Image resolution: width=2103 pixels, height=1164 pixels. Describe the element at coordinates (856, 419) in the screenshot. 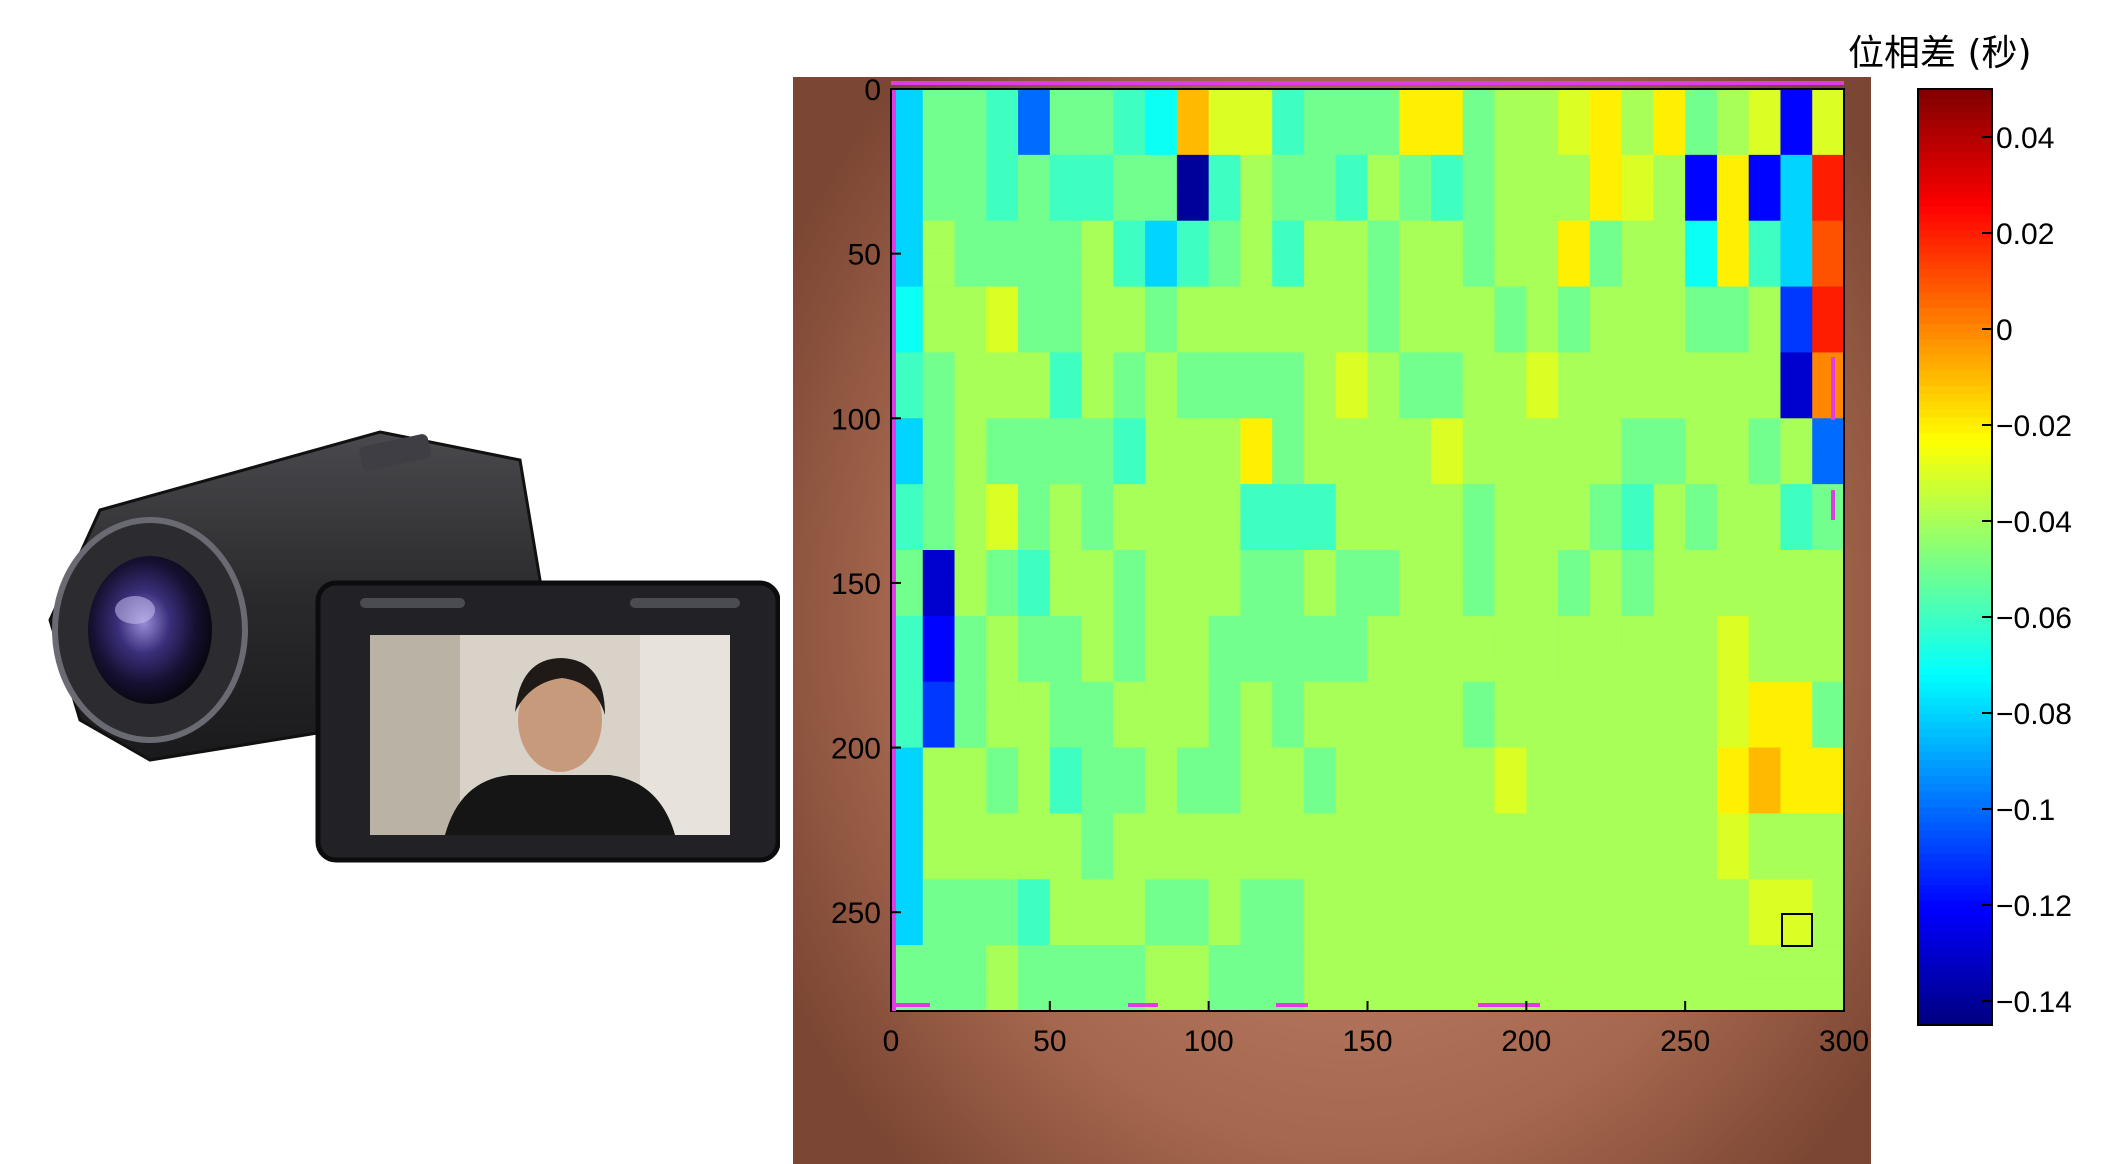

I see `y-tick-label: 100` at that location.